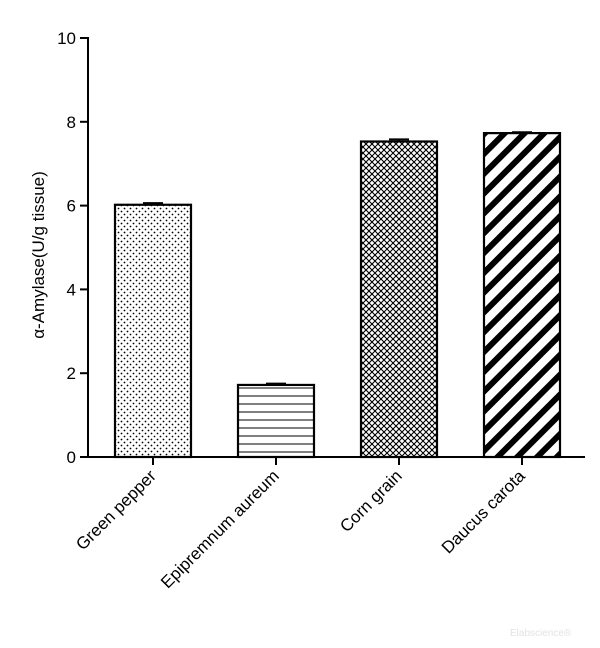  What do you see at coordinates (71, 122) in the screenshot?
I see `y-tick-label: 8` at bounding box center [71, 122].